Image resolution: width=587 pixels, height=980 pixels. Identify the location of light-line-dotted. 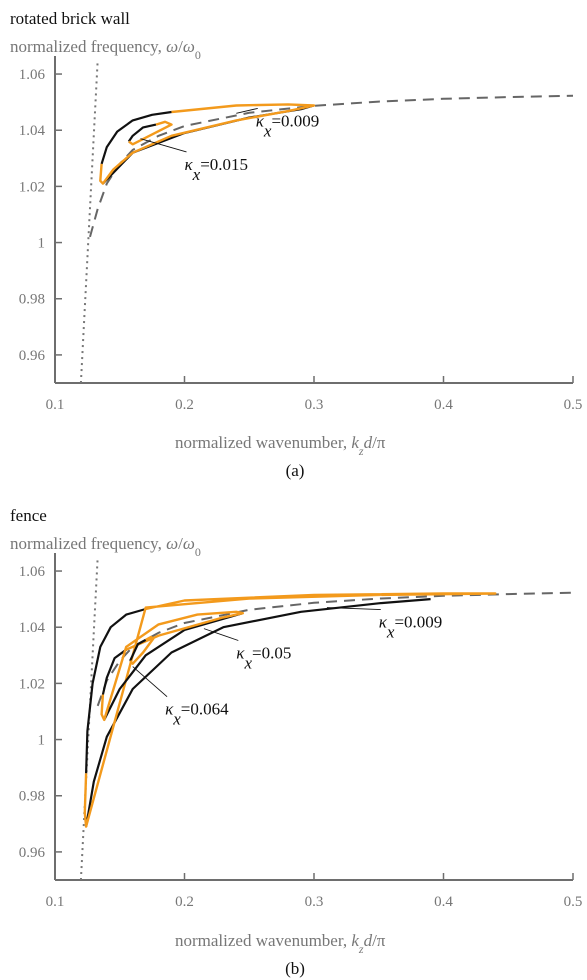
(89, 221).